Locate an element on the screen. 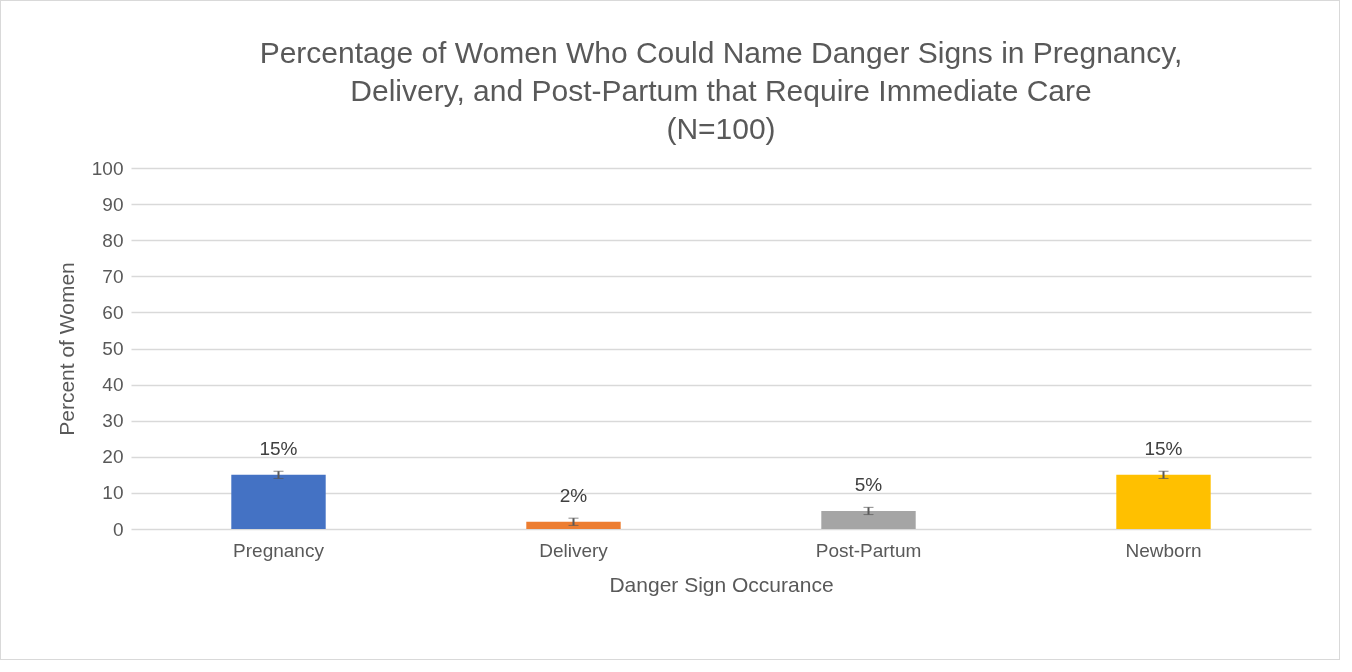 This screenshot has height=672, width=1352. y-tick-label: 10 is located at coordinates (113, 493).